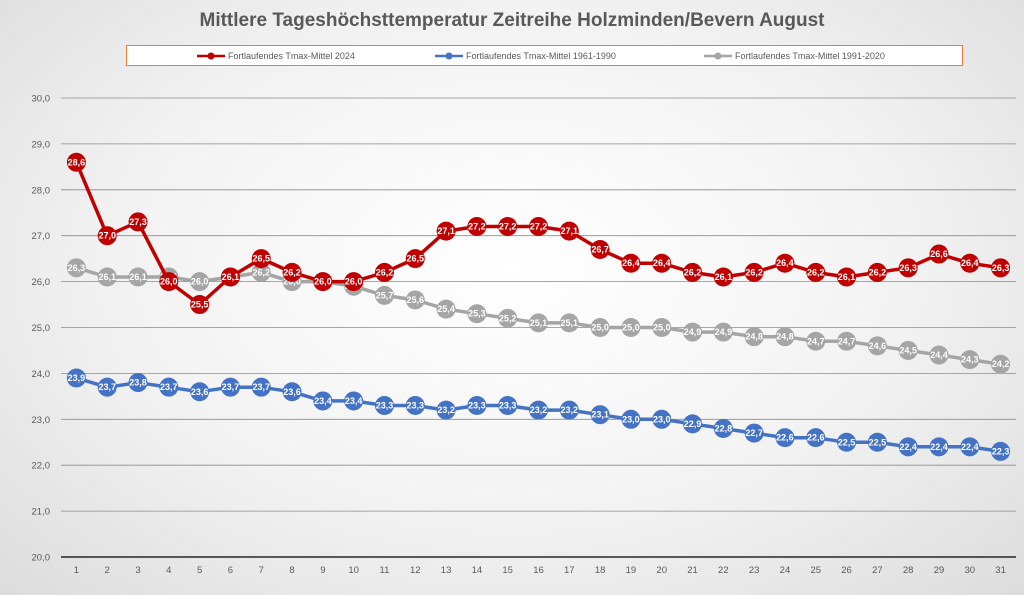  What do you see at coordinates (41, 328) in the screenshot?
I see `y-tick-label: 25,0` at bounding box center [41, 328].